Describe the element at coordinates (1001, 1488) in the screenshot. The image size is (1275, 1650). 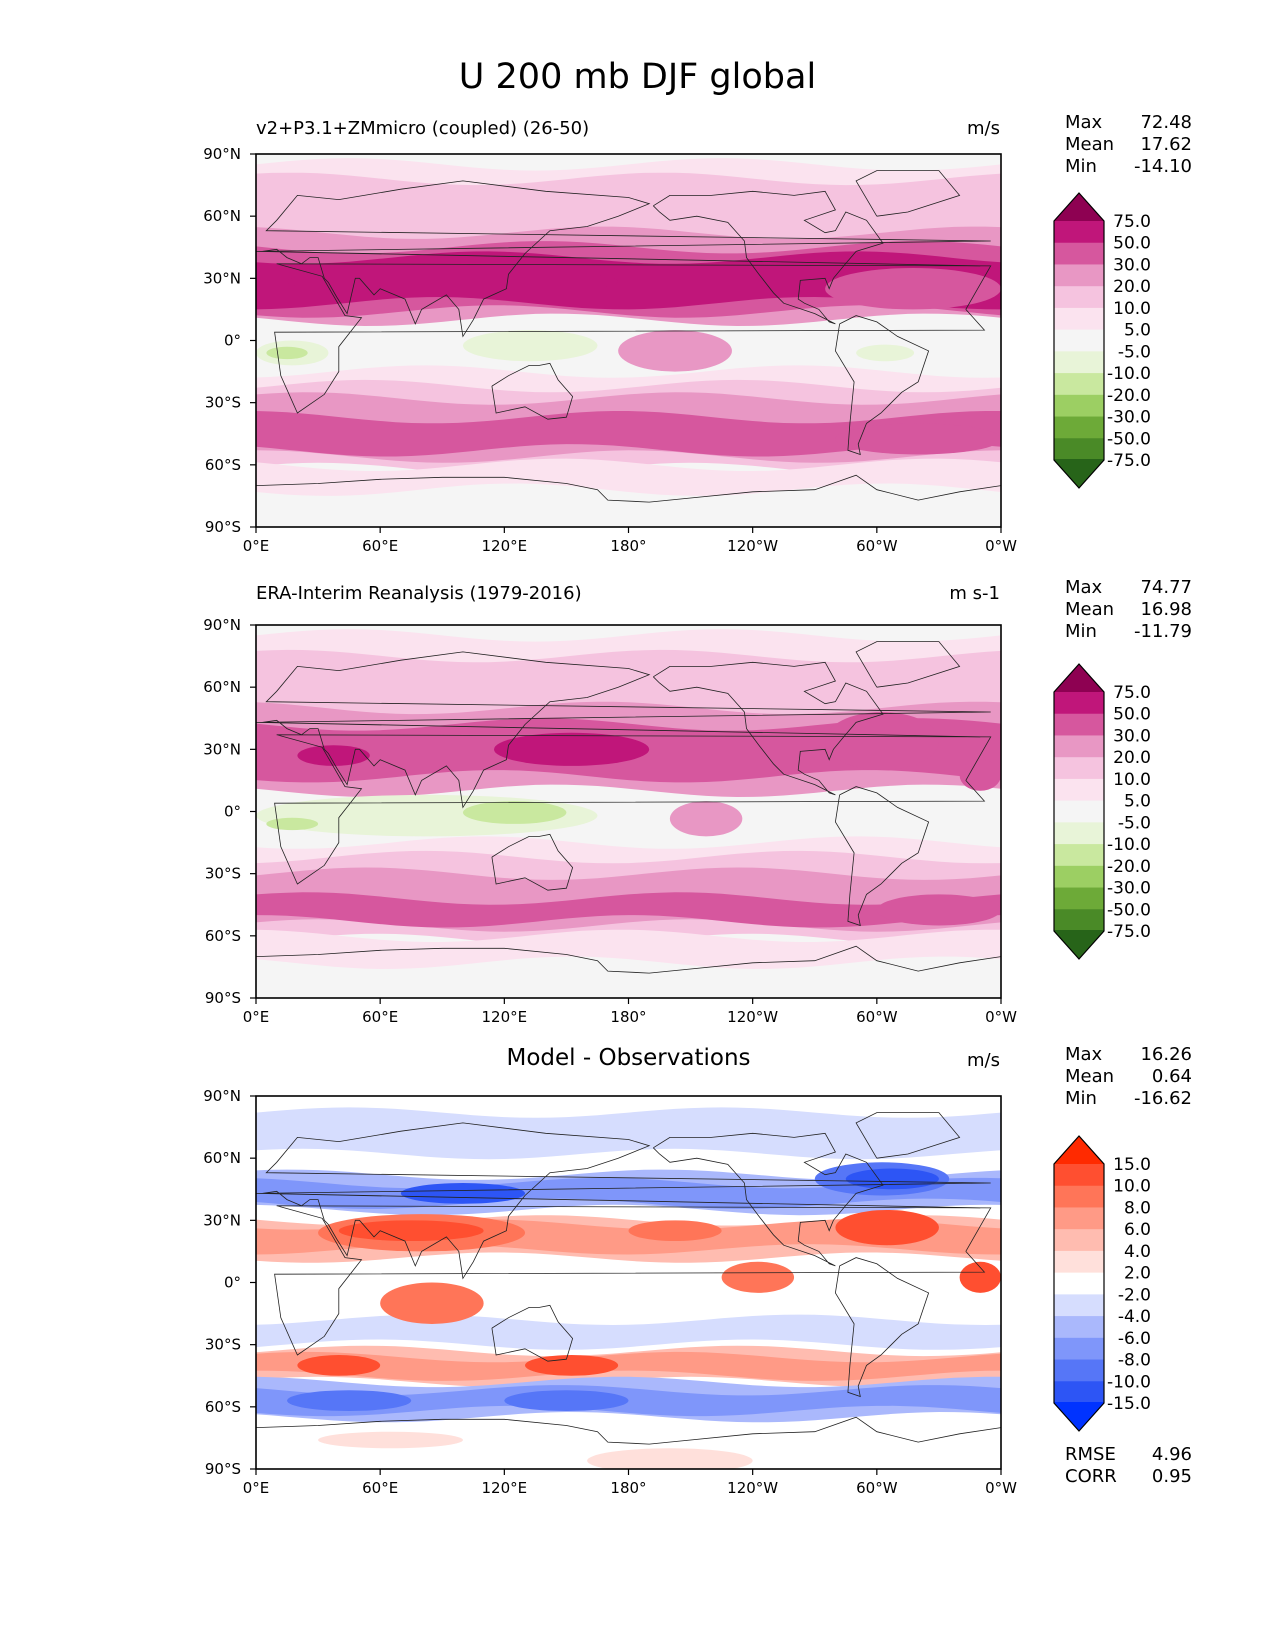
I see `x-tick-label: 0°W` at that location.